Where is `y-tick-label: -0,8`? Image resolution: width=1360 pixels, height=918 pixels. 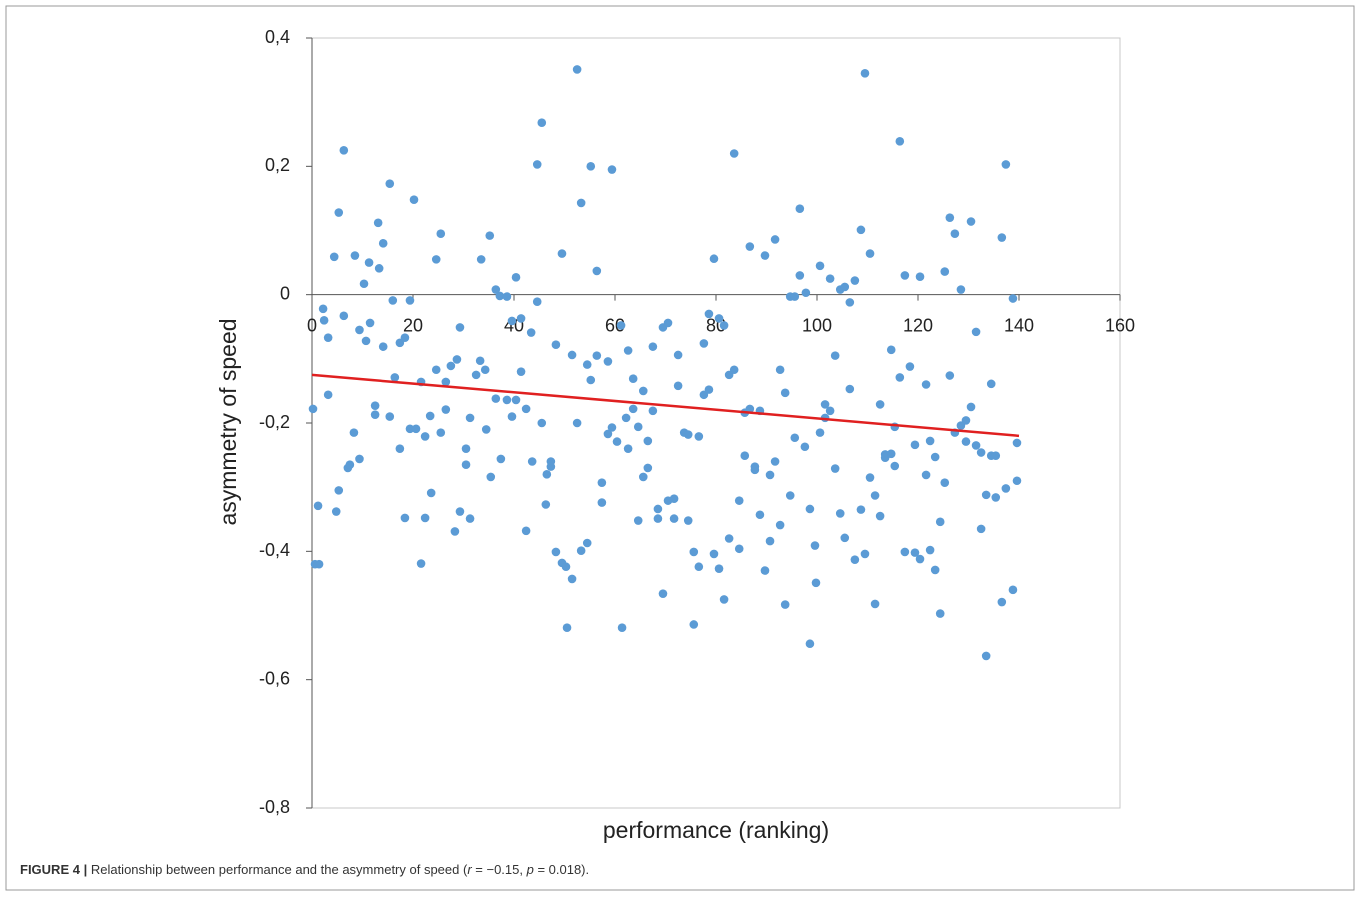 y-tick-label: -0,8 is located at coordinates (274, 807).